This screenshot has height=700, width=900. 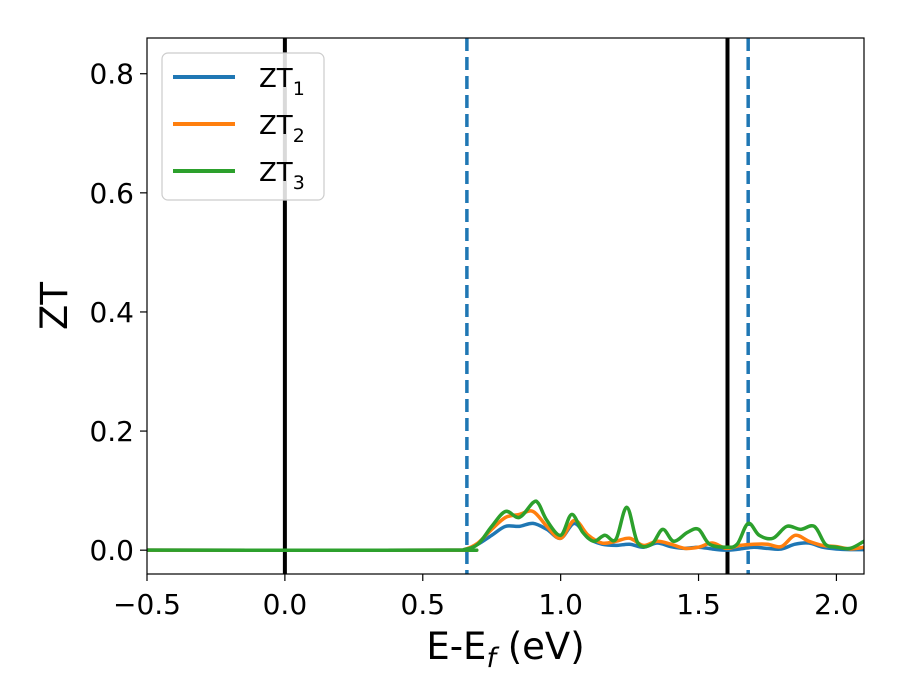 I want to click on legend-box, so click(x=243, y=126).